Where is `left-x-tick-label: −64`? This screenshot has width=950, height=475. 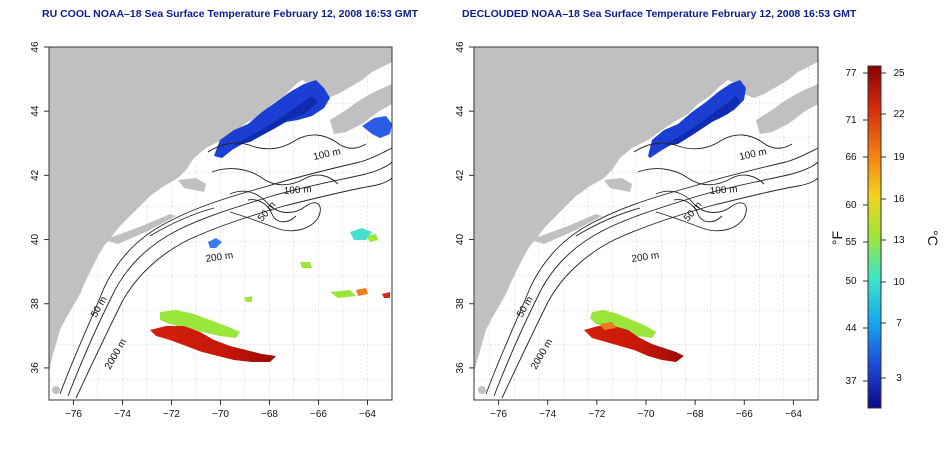
left-x-tick-label: −64 is located at coordinates (367, 414).